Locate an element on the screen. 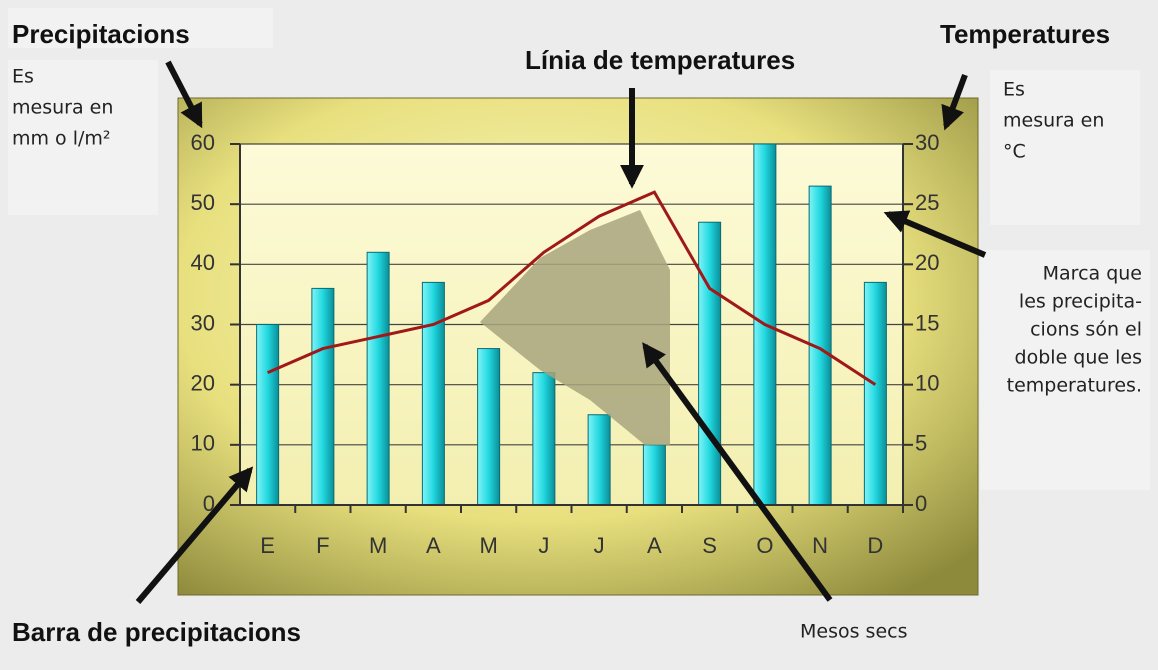 The image size is (1158, 670). x-tick-label: E is located at coordinates (267, 545).